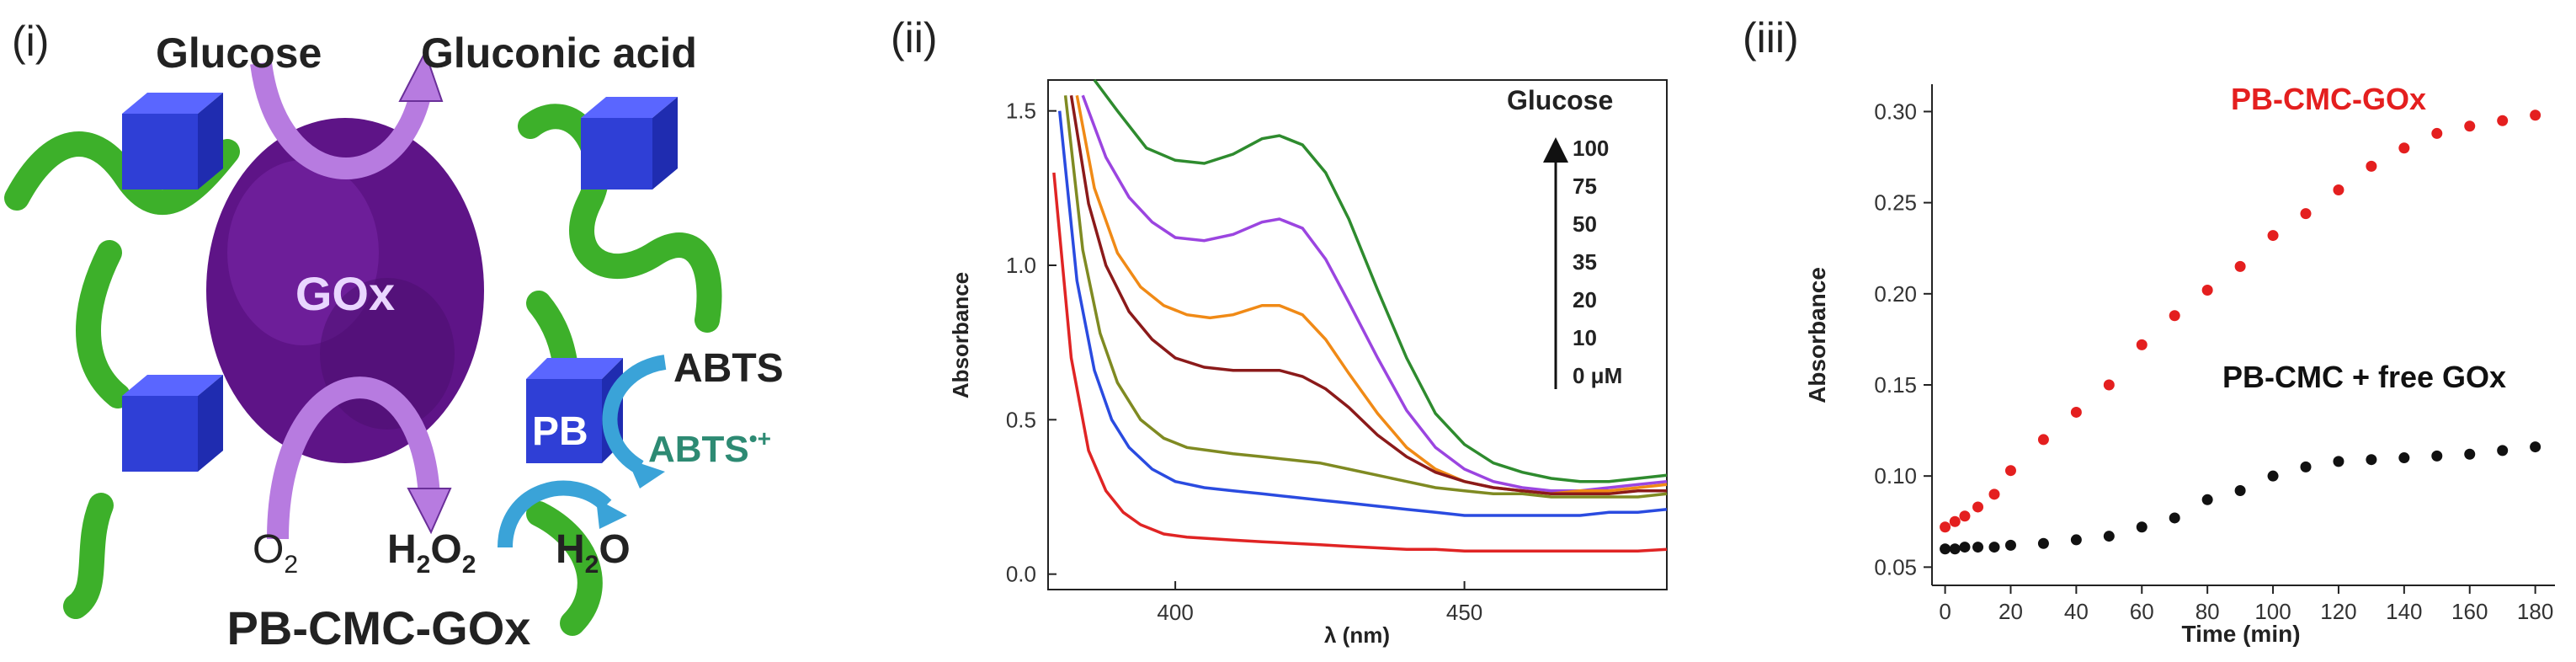  I want to click on kinetics-y-tick-label: 0.20, so click(1896, 294).